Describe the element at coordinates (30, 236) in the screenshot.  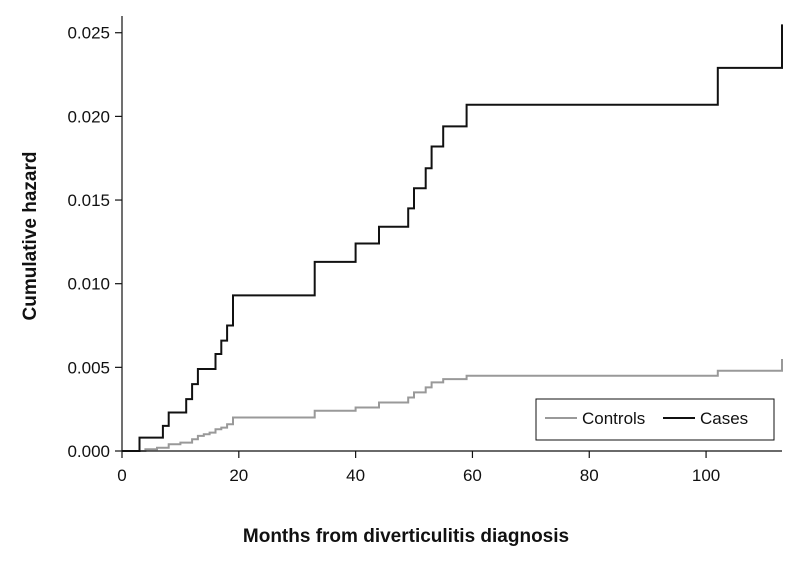
I see `y-axis-title: Cumulative hazard` at that location.